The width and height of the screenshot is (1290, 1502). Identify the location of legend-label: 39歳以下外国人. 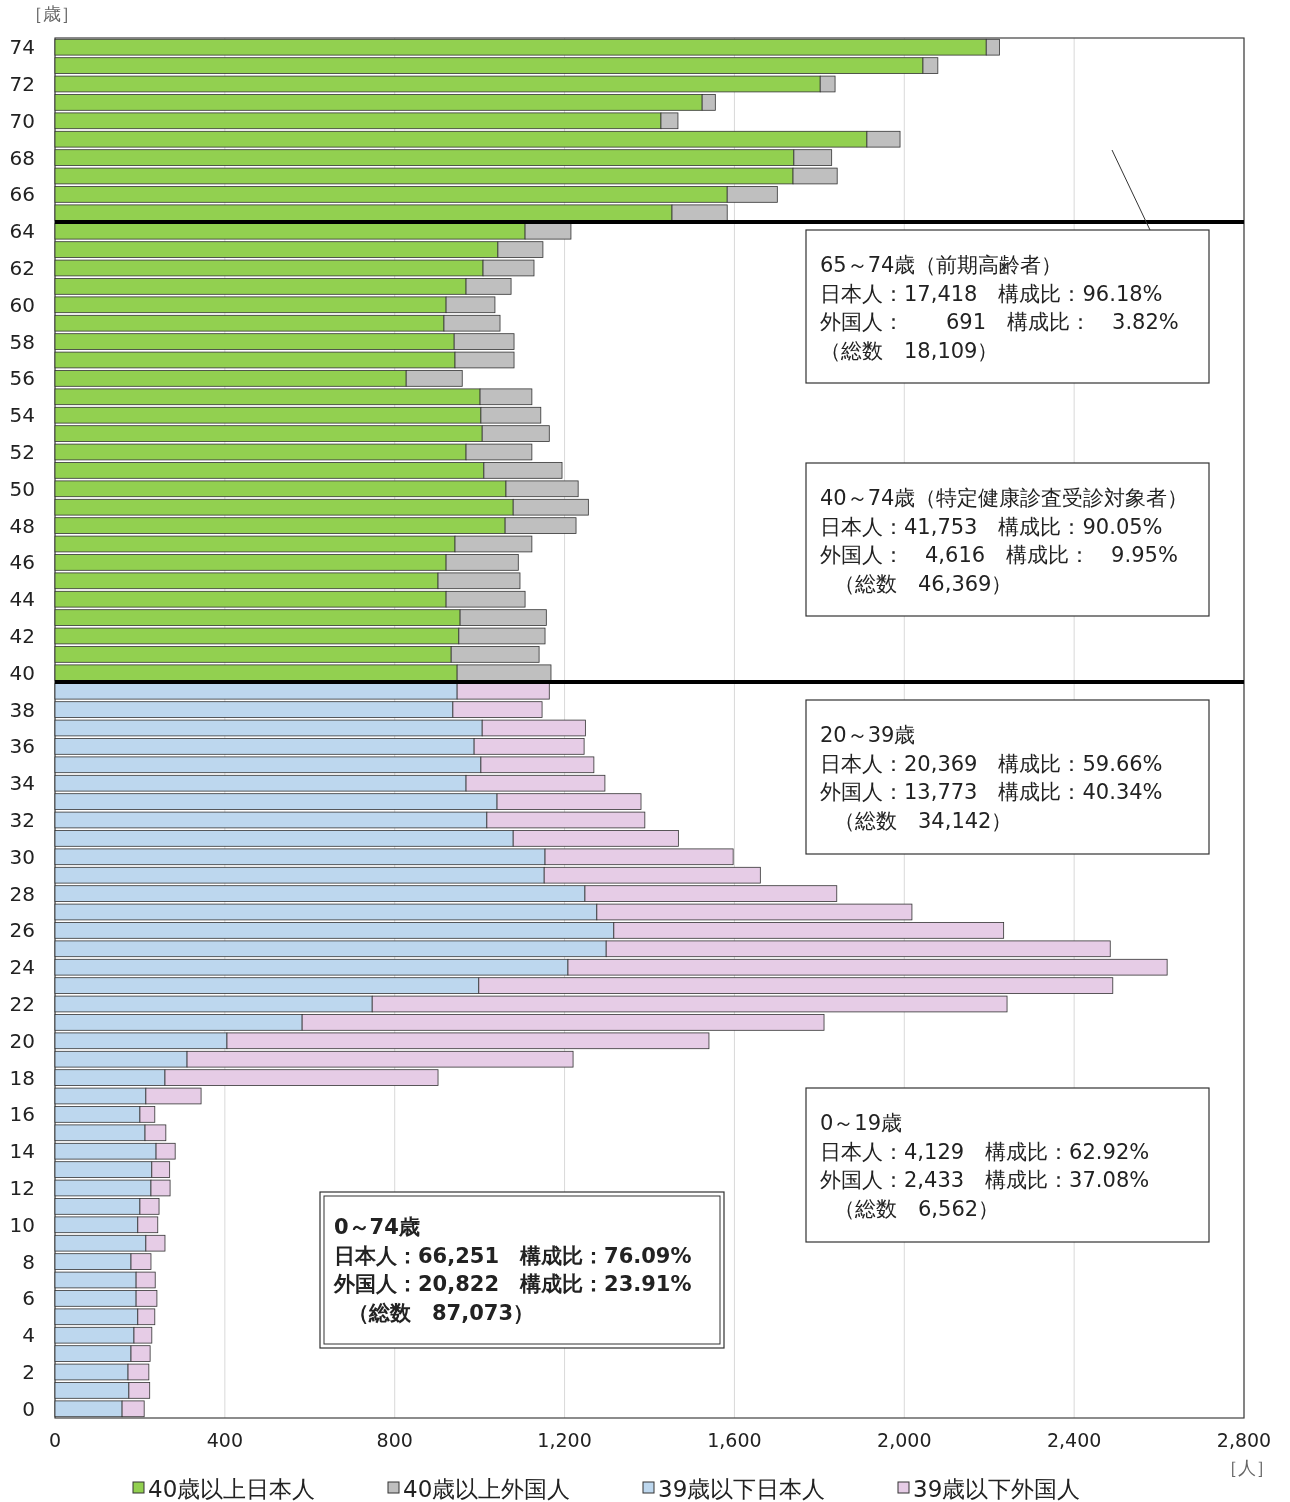
(997, 1489).